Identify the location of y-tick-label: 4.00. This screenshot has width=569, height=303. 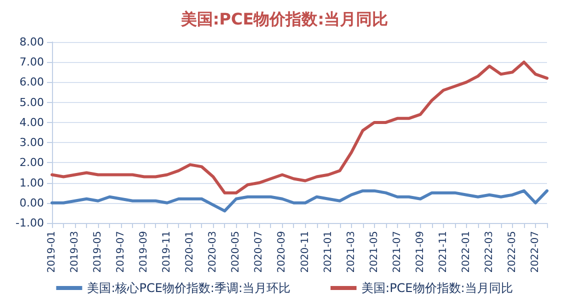
(32, 122).